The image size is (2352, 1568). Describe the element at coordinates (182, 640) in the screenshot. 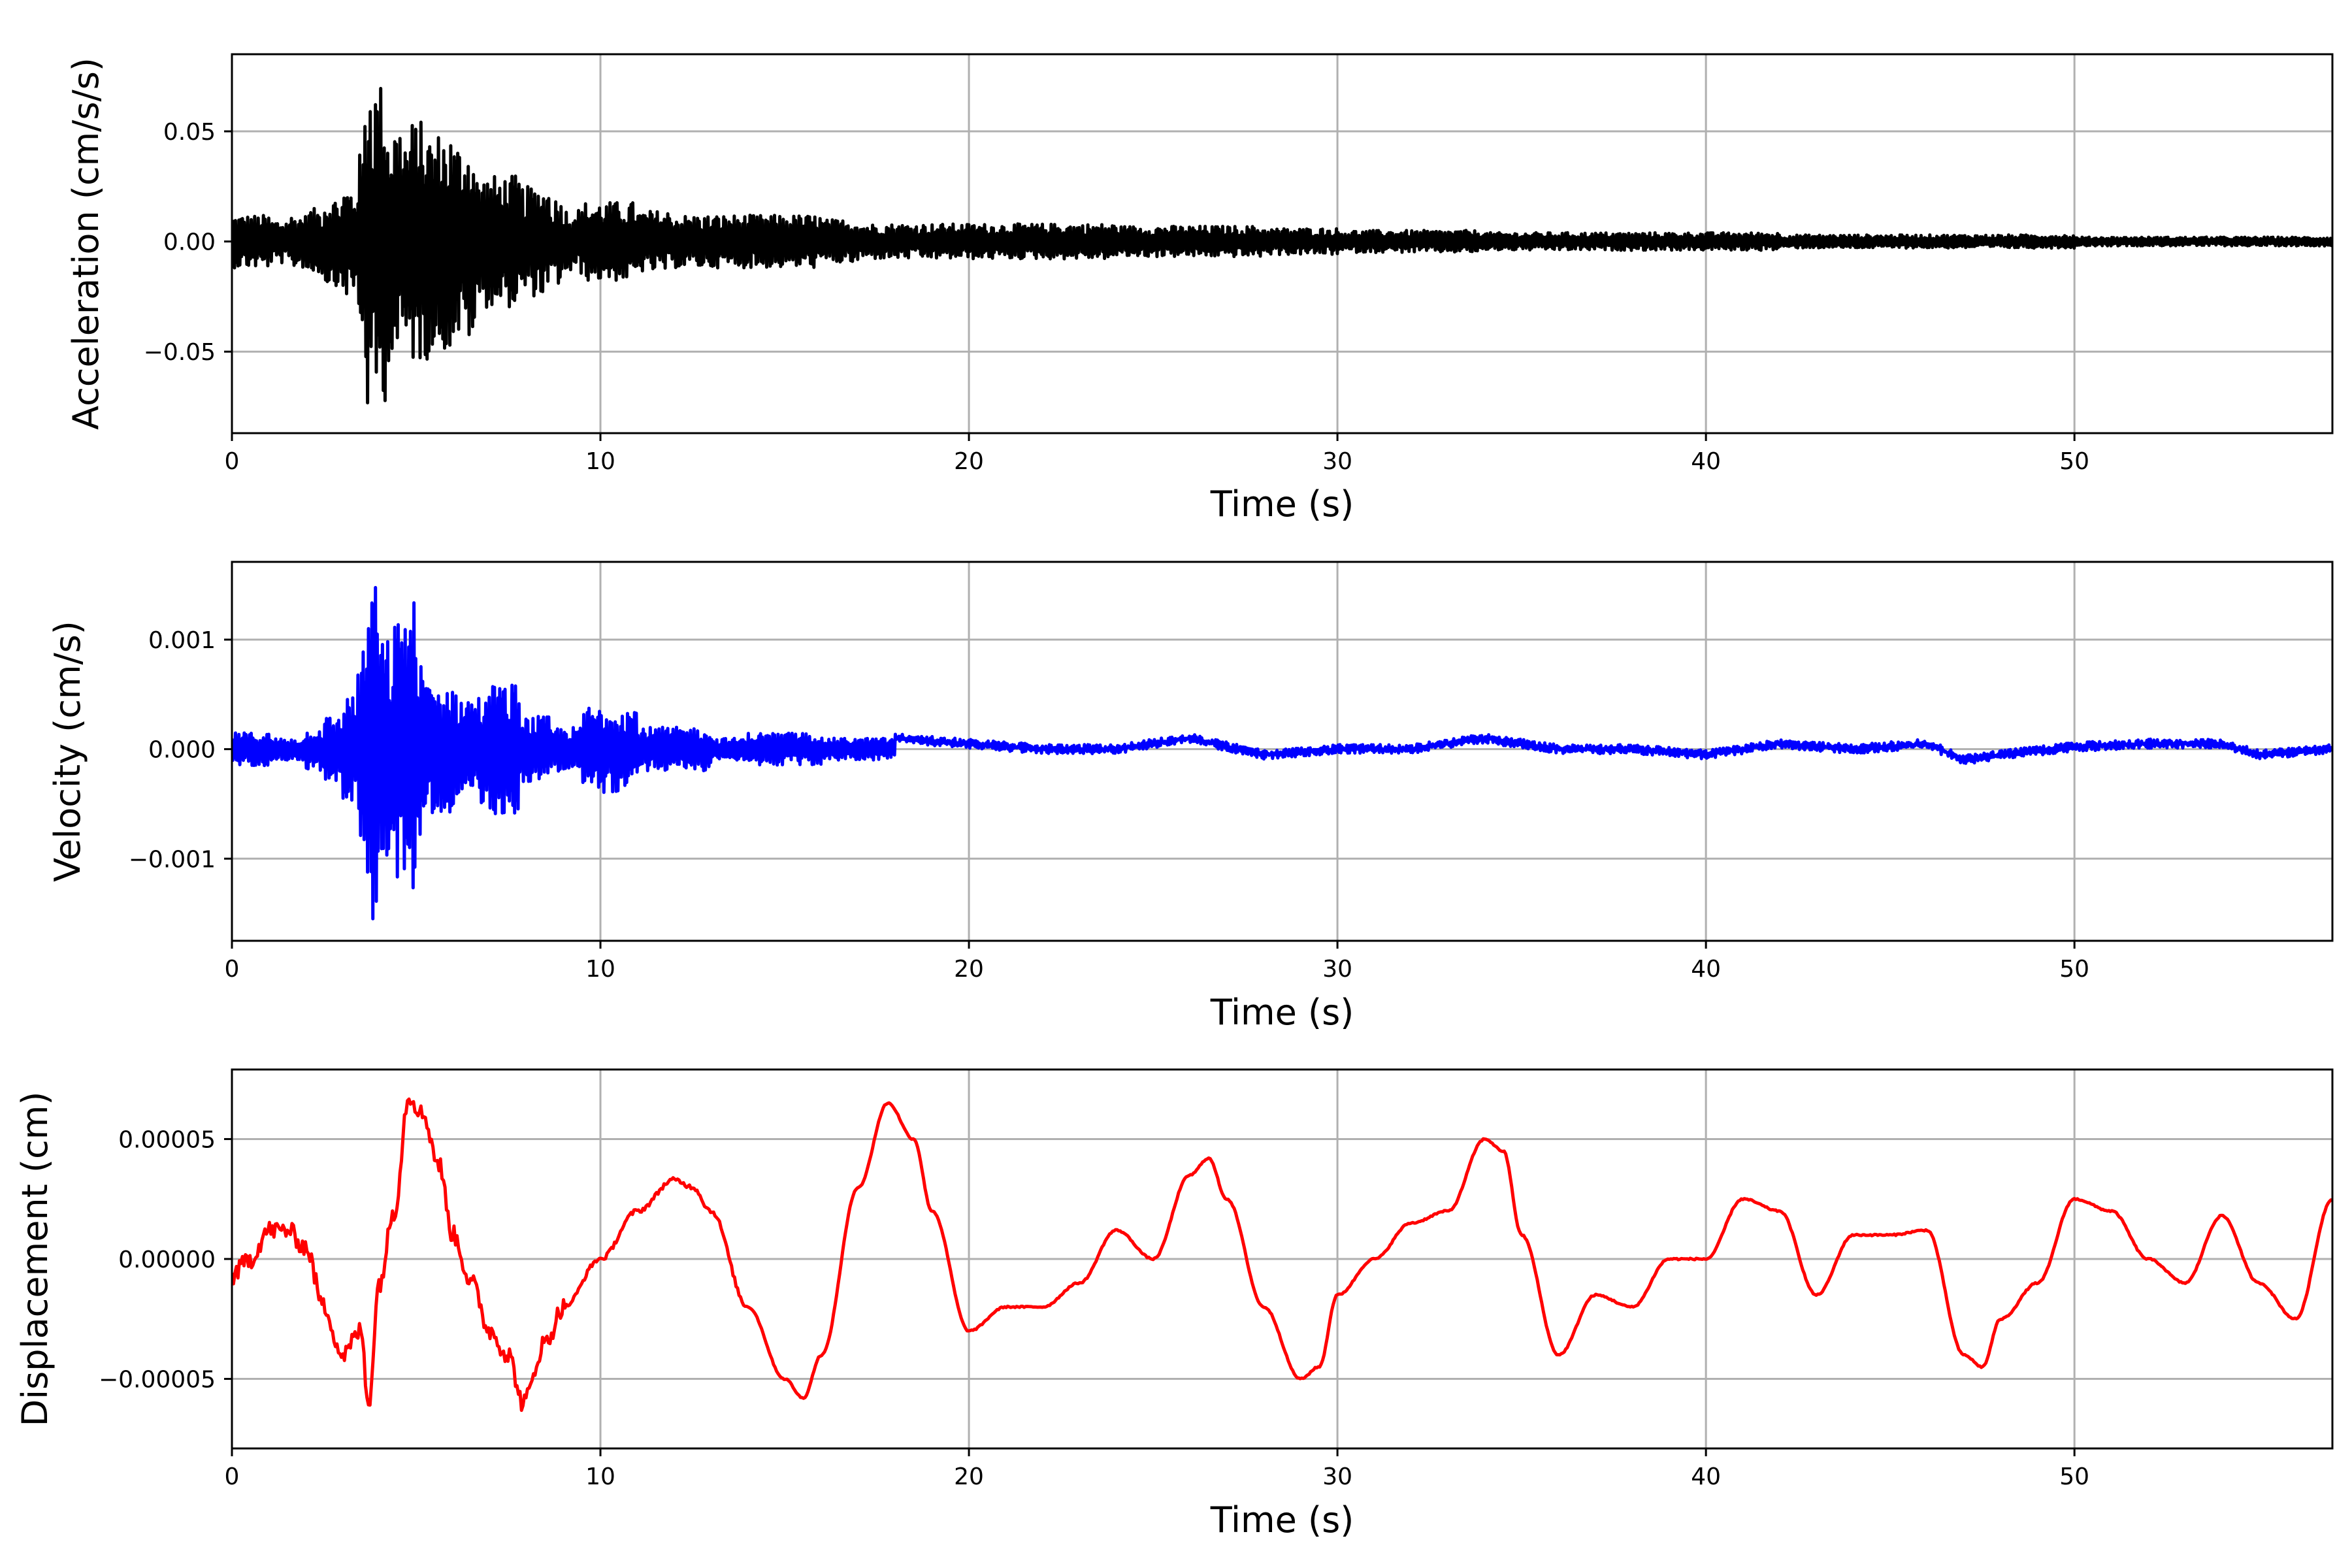

I see `ytick-label-0: 0.001` at that location.